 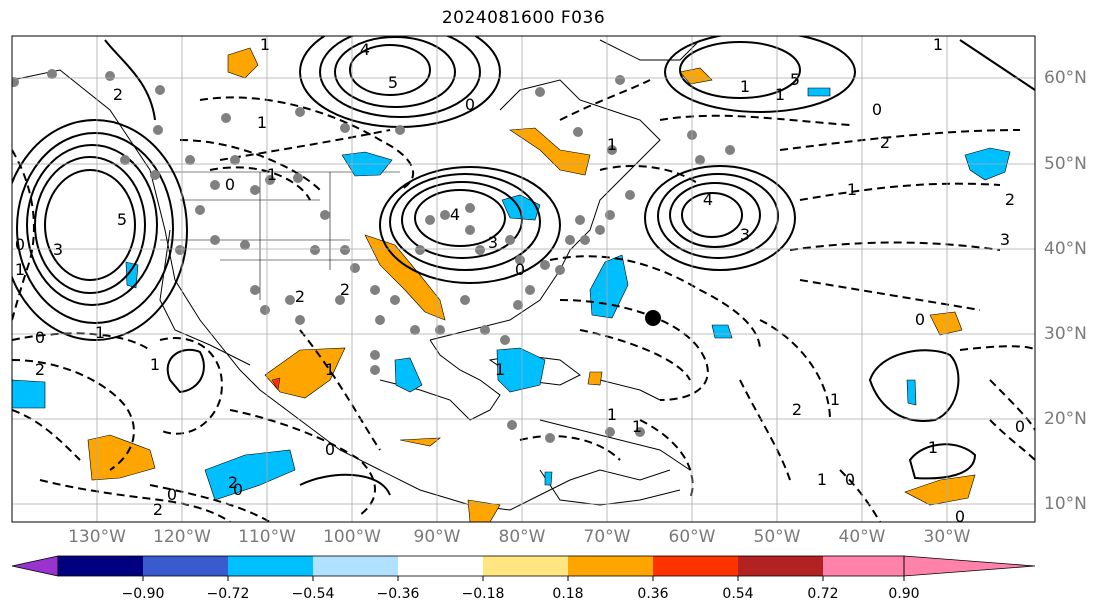 I want to click on lon-label: 90°W, so click(x=437, y=537).